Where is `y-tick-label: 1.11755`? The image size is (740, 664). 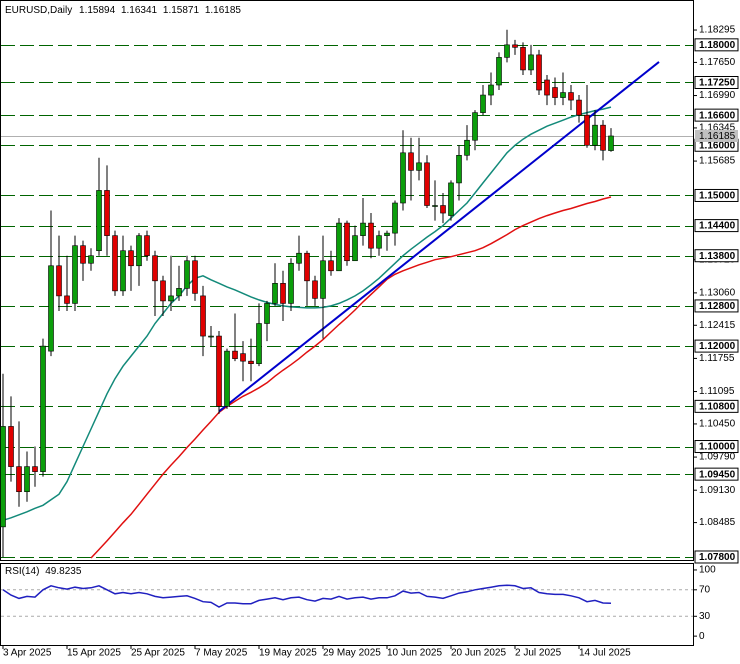 y-tick-label: 1.11755 is located at coordinates (717, 358).